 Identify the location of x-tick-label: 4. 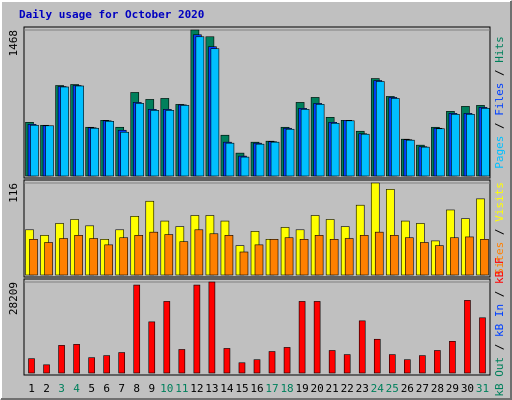
(76, 388).